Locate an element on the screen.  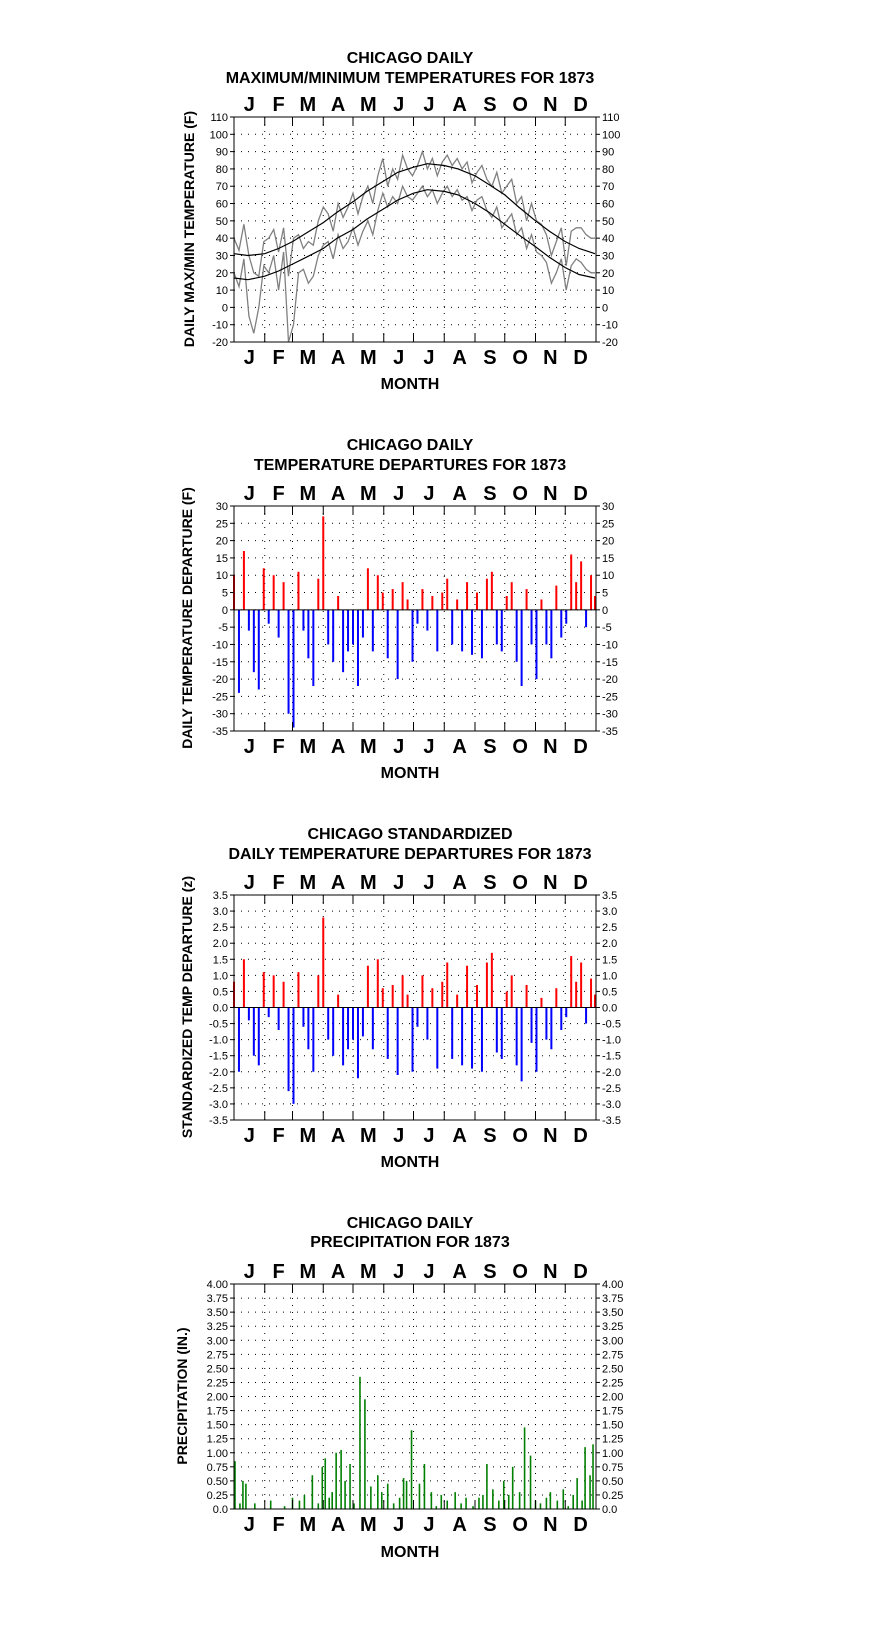
y-tick-label-left: 110 is located at coordinates (219, 118).